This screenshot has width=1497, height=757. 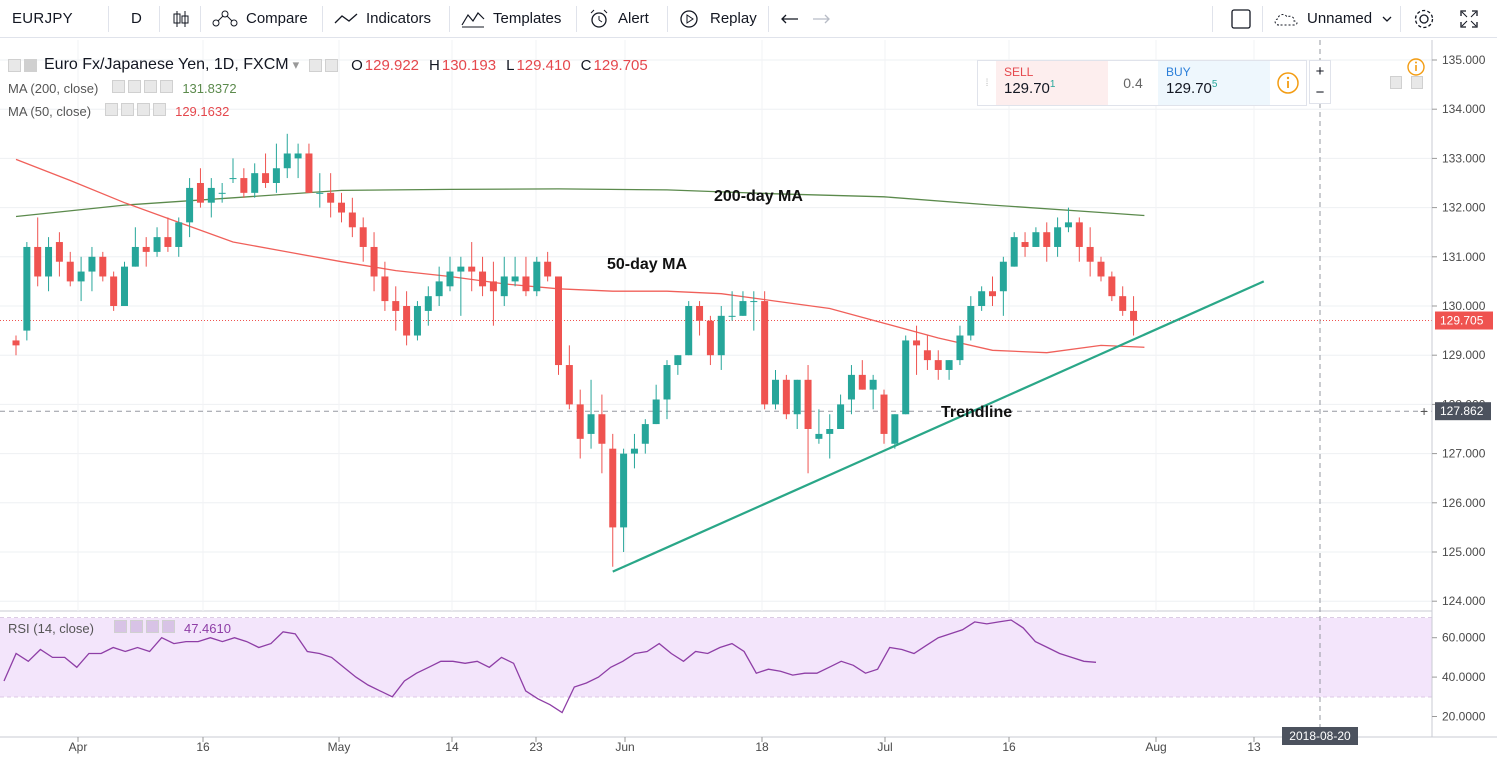 I want to click on buy-pip: 5, so click(x=1214, y=84).